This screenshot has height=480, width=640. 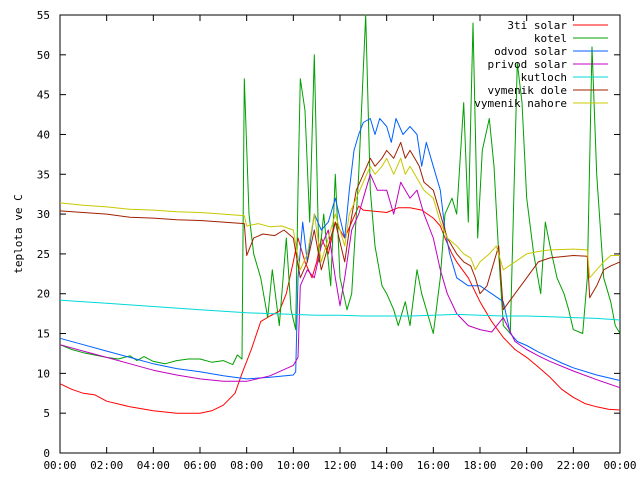 I want to click on y-tick-label: 15, so click(x=43, y=334).